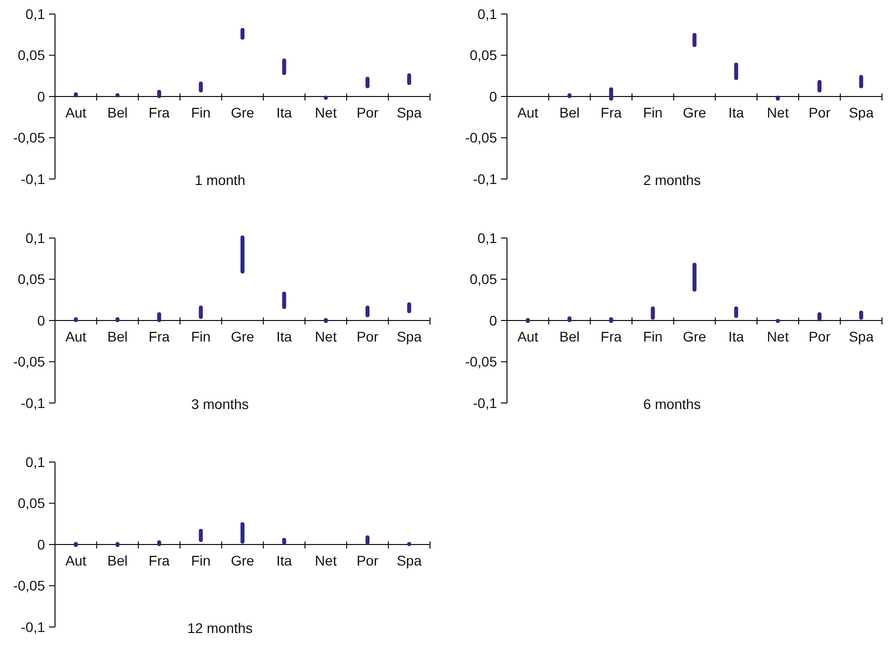 The height and width of the screenshot is (647, 893). I want to click on text: 3 months, so click(220, 404).